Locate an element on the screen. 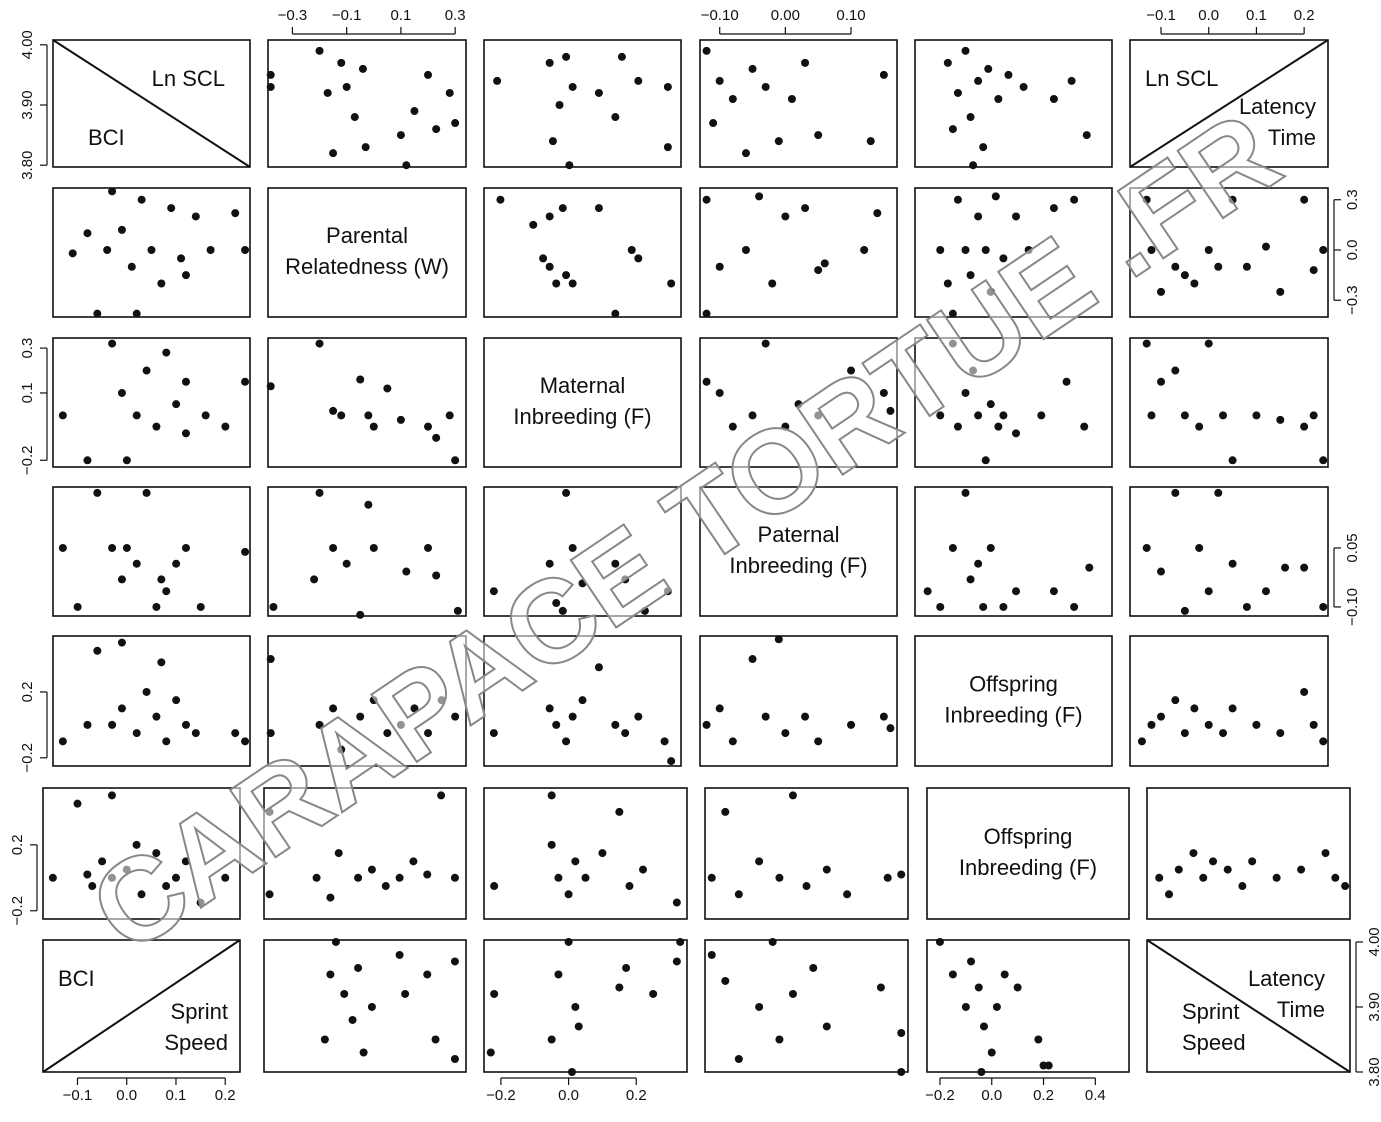 Image resolution: width=1381 pixels, height=1122 pixels. x-tick-label: 0.0 is located at coordinates (1208, 15).